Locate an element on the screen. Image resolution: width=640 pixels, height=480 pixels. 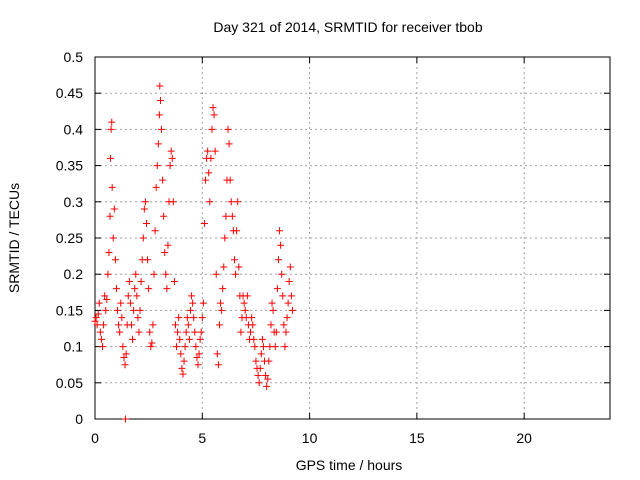
y-tick-label: 0.25 is located at coordinates (69, 238).